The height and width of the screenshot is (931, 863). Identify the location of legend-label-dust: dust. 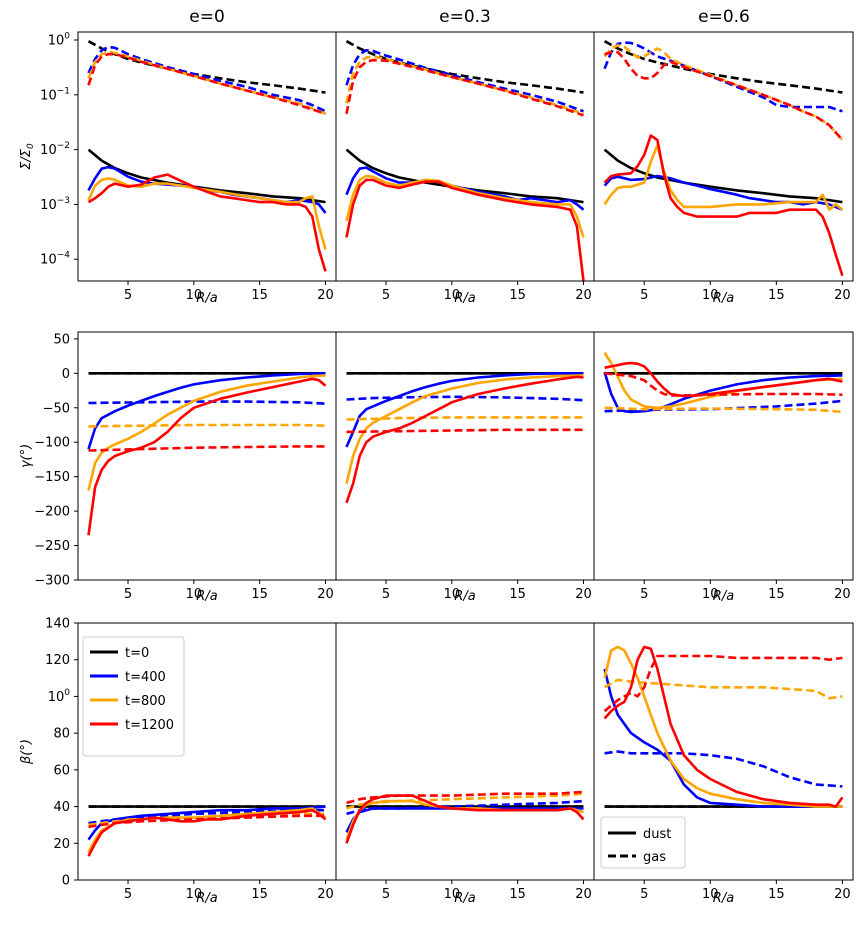
(657, 834).